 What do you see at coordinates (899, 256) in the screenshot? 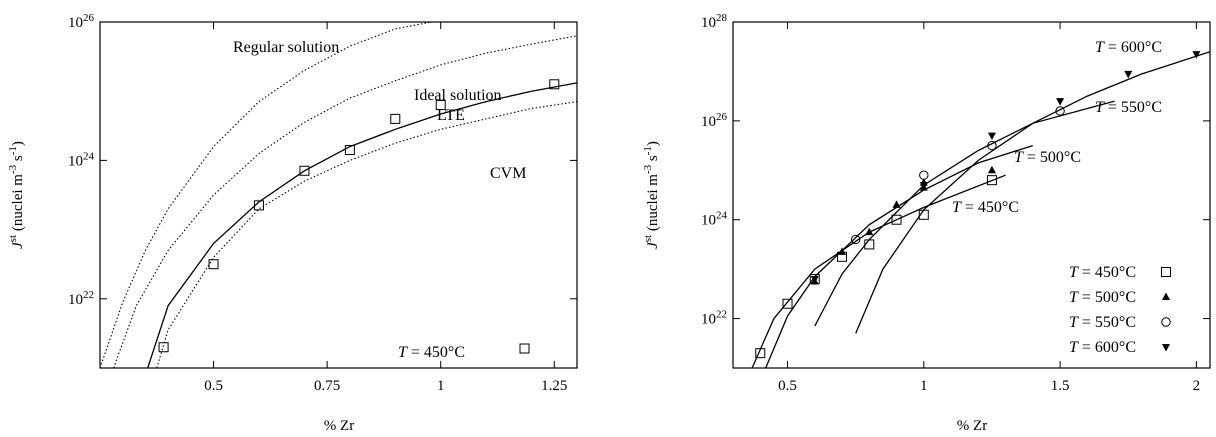
I see `right-curve-t-500-c` at bounding box center [899, 256].